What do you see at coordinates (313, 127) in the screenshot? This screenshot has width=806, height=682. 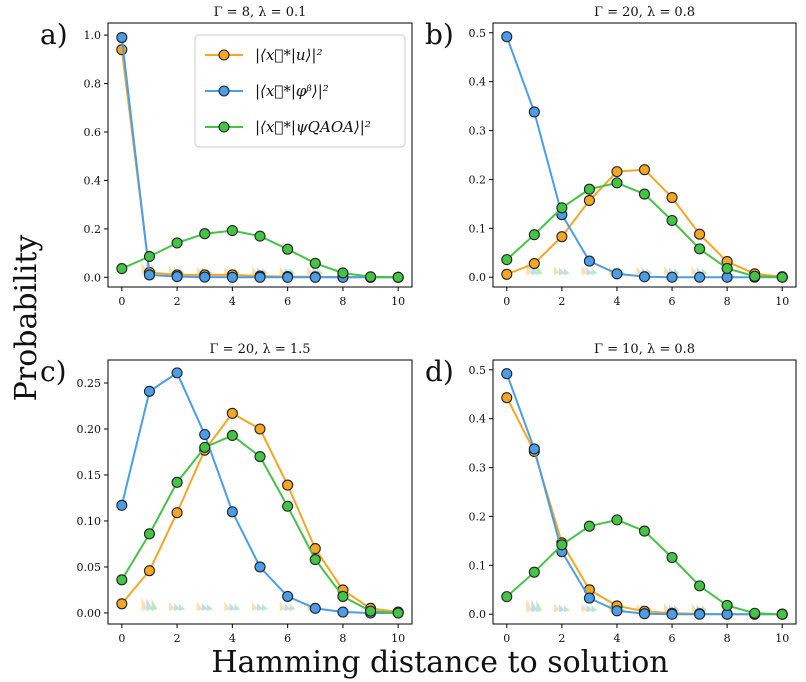 I see `legend-label: |⟨x⃗*|ψQAOA⟩|²` at bounding box center [313, 127].